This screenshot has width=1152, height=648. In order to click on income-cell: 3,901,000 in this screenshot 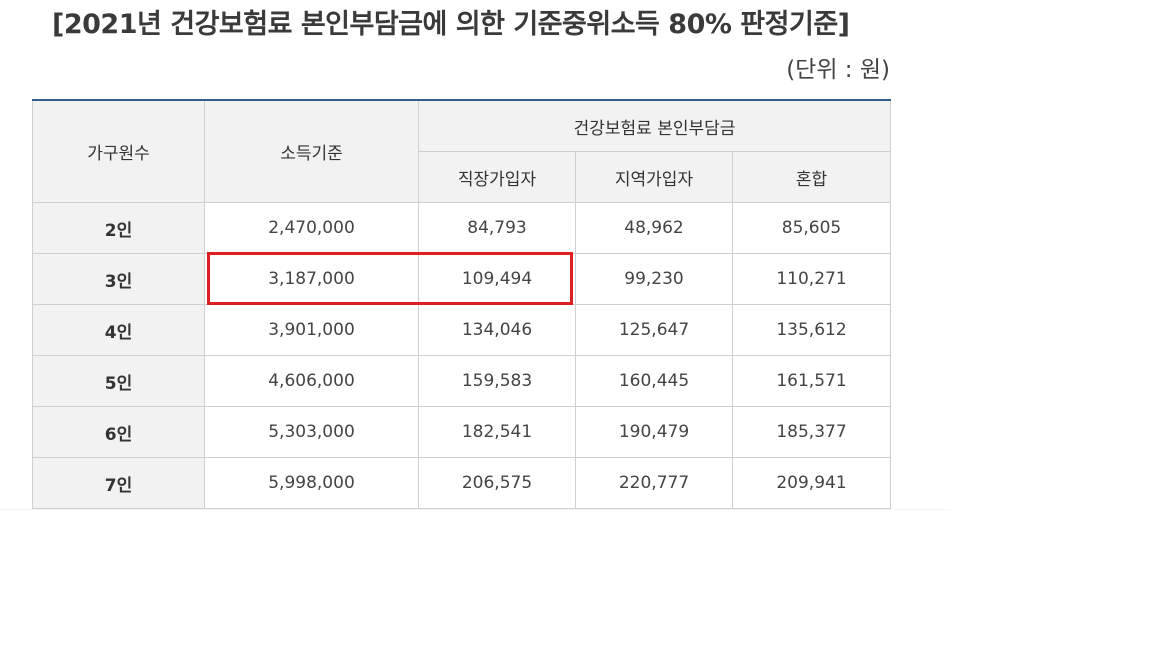, I will do `click(311, 330)`.